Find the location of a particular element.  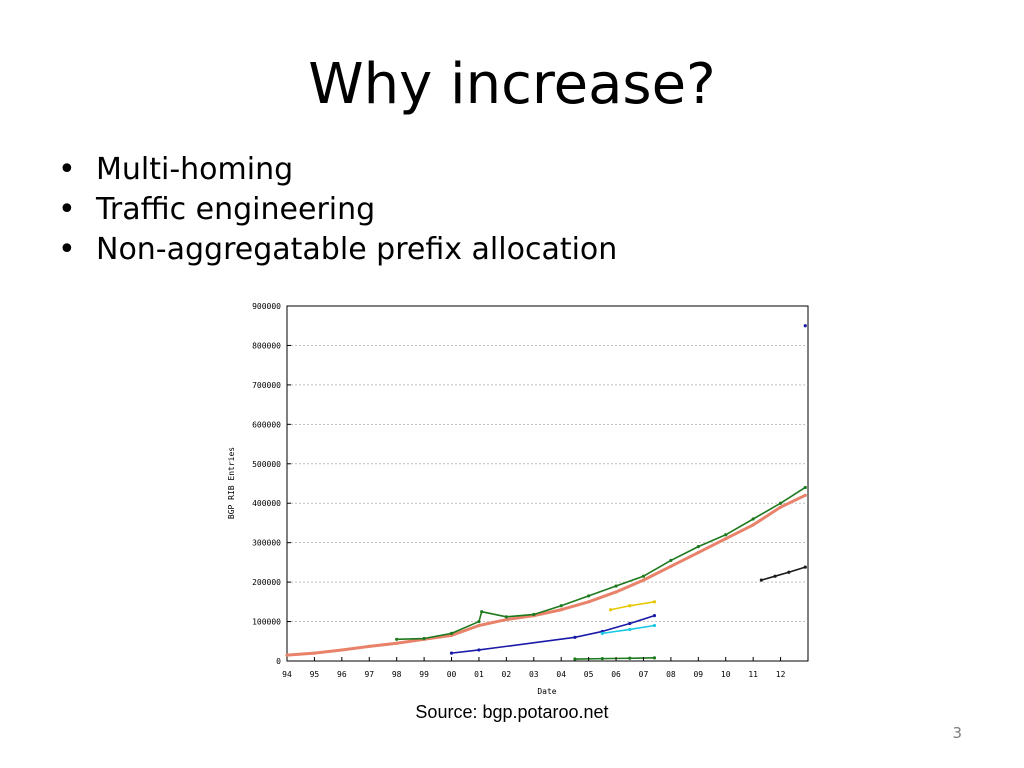

slide-title: Why increase? is located at coordinates (512, 84).